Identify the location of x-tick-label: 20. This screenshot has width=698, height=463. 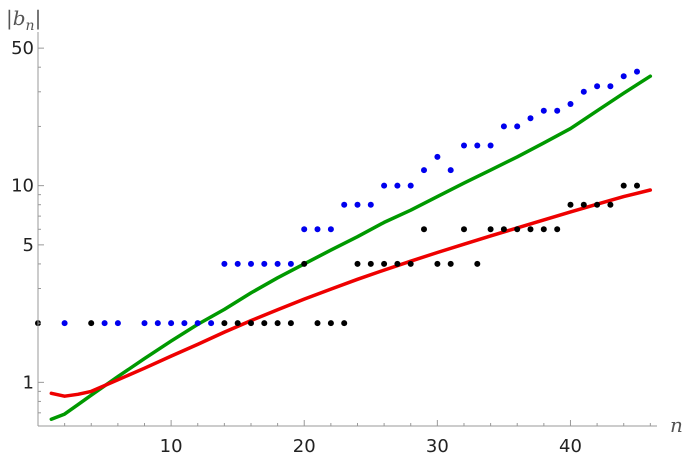
(304, 446).